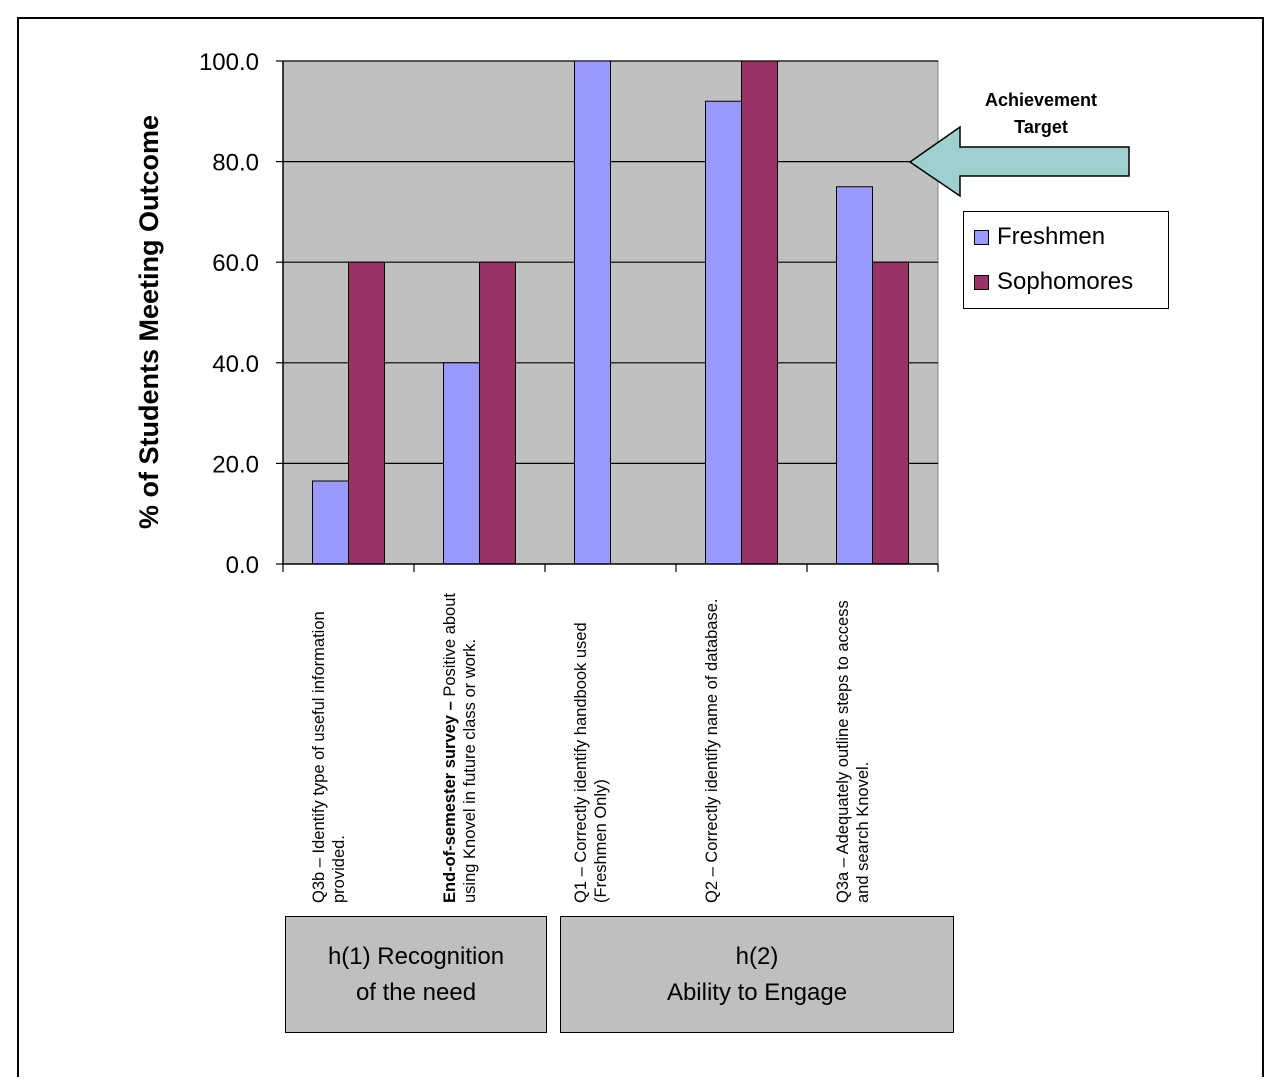  What do you see at coordinates (235, 464) in the screenshot?
I see `y-tick-label: 20.0` at bounding box center [235, 464].